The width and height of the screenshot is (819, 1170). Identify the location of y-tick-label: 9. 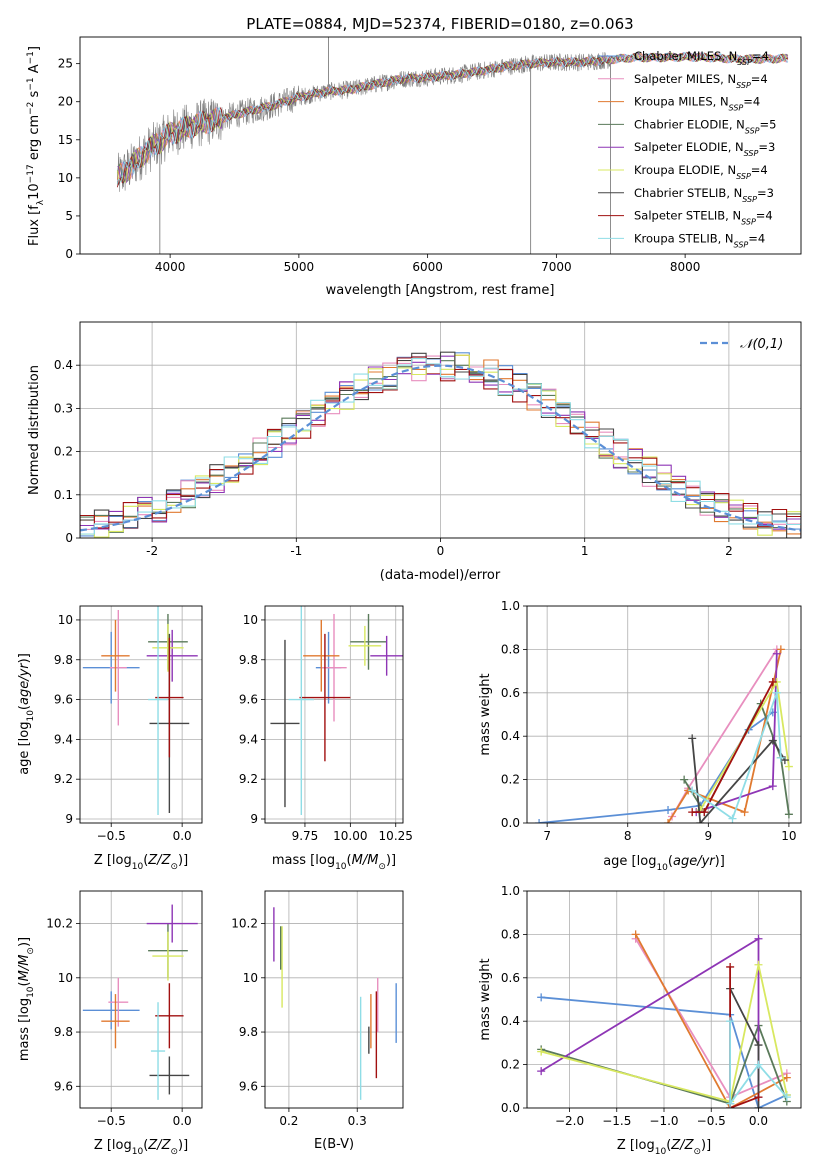
(254, 819).